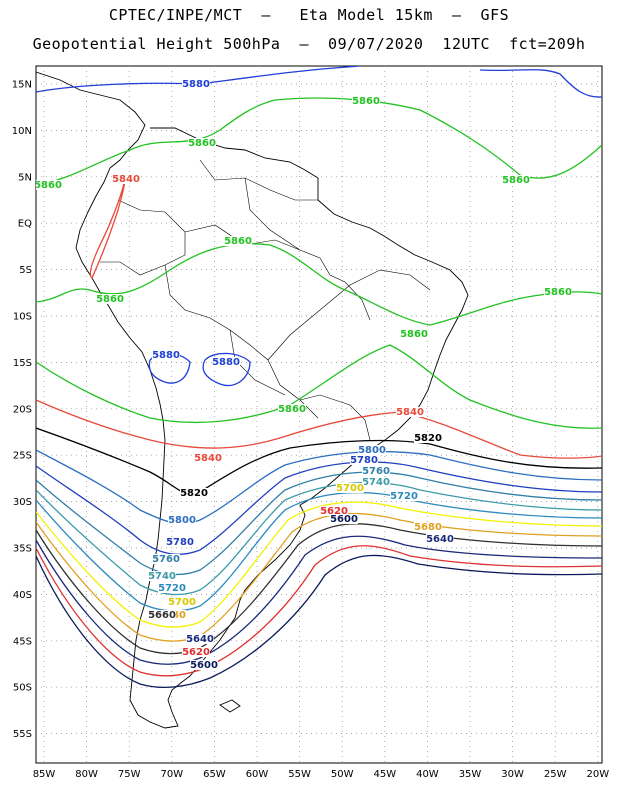 This screenshot has width=618, height=800. I want to click on contour-label-5840: 5840, so click(126, 179).